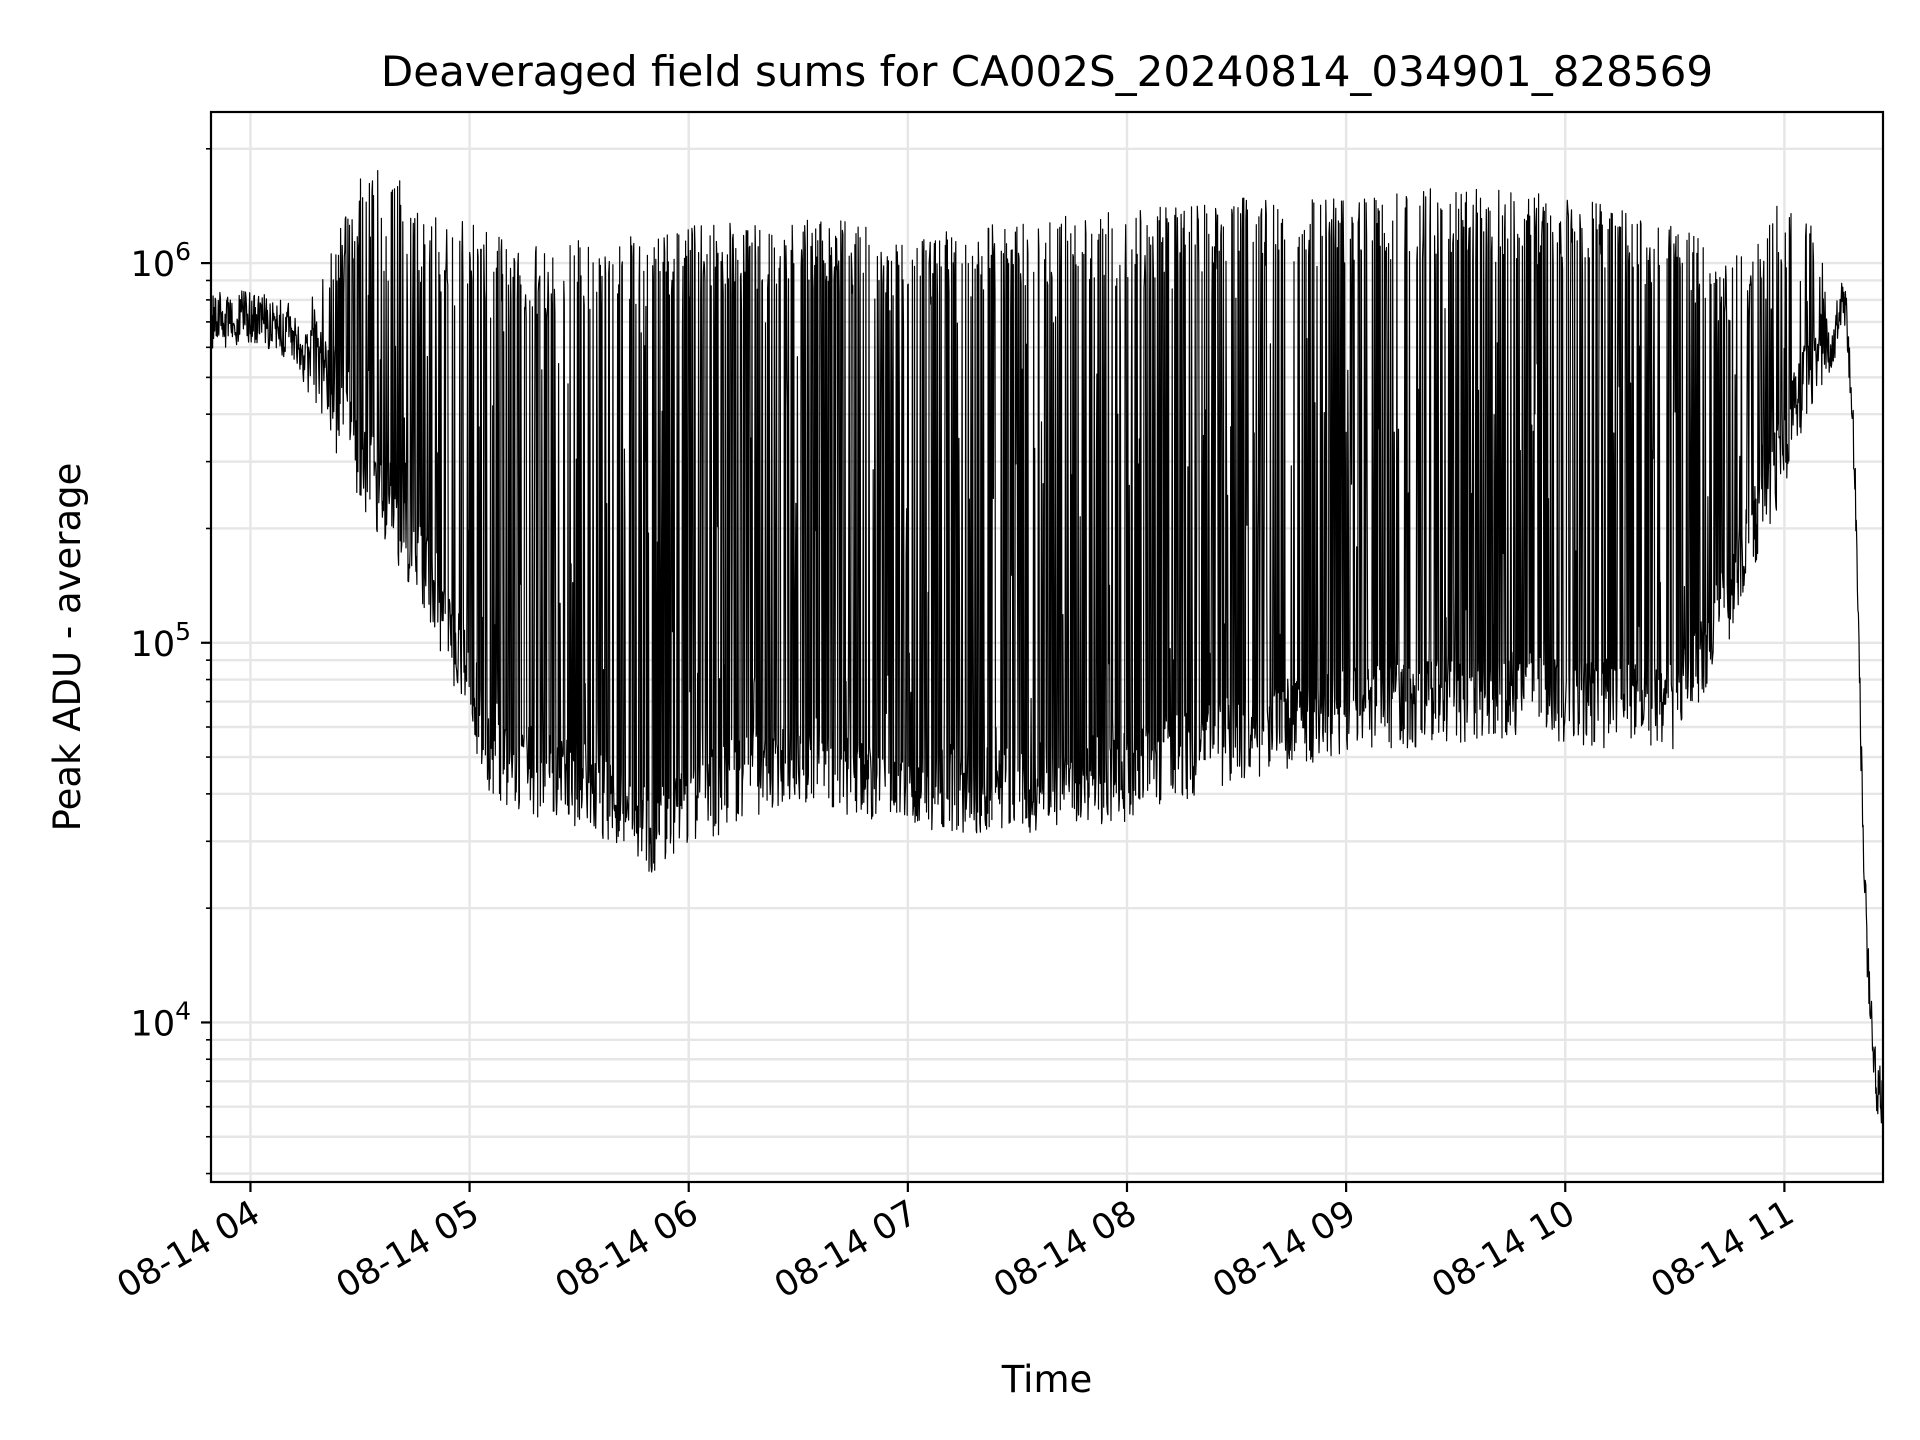 Image resolution: width=1920 pixels, height=1440 pixels. Describe the element at coordinates (183, 1010) in the screenshot. I see `y-tick-exponent: 4` at that location.